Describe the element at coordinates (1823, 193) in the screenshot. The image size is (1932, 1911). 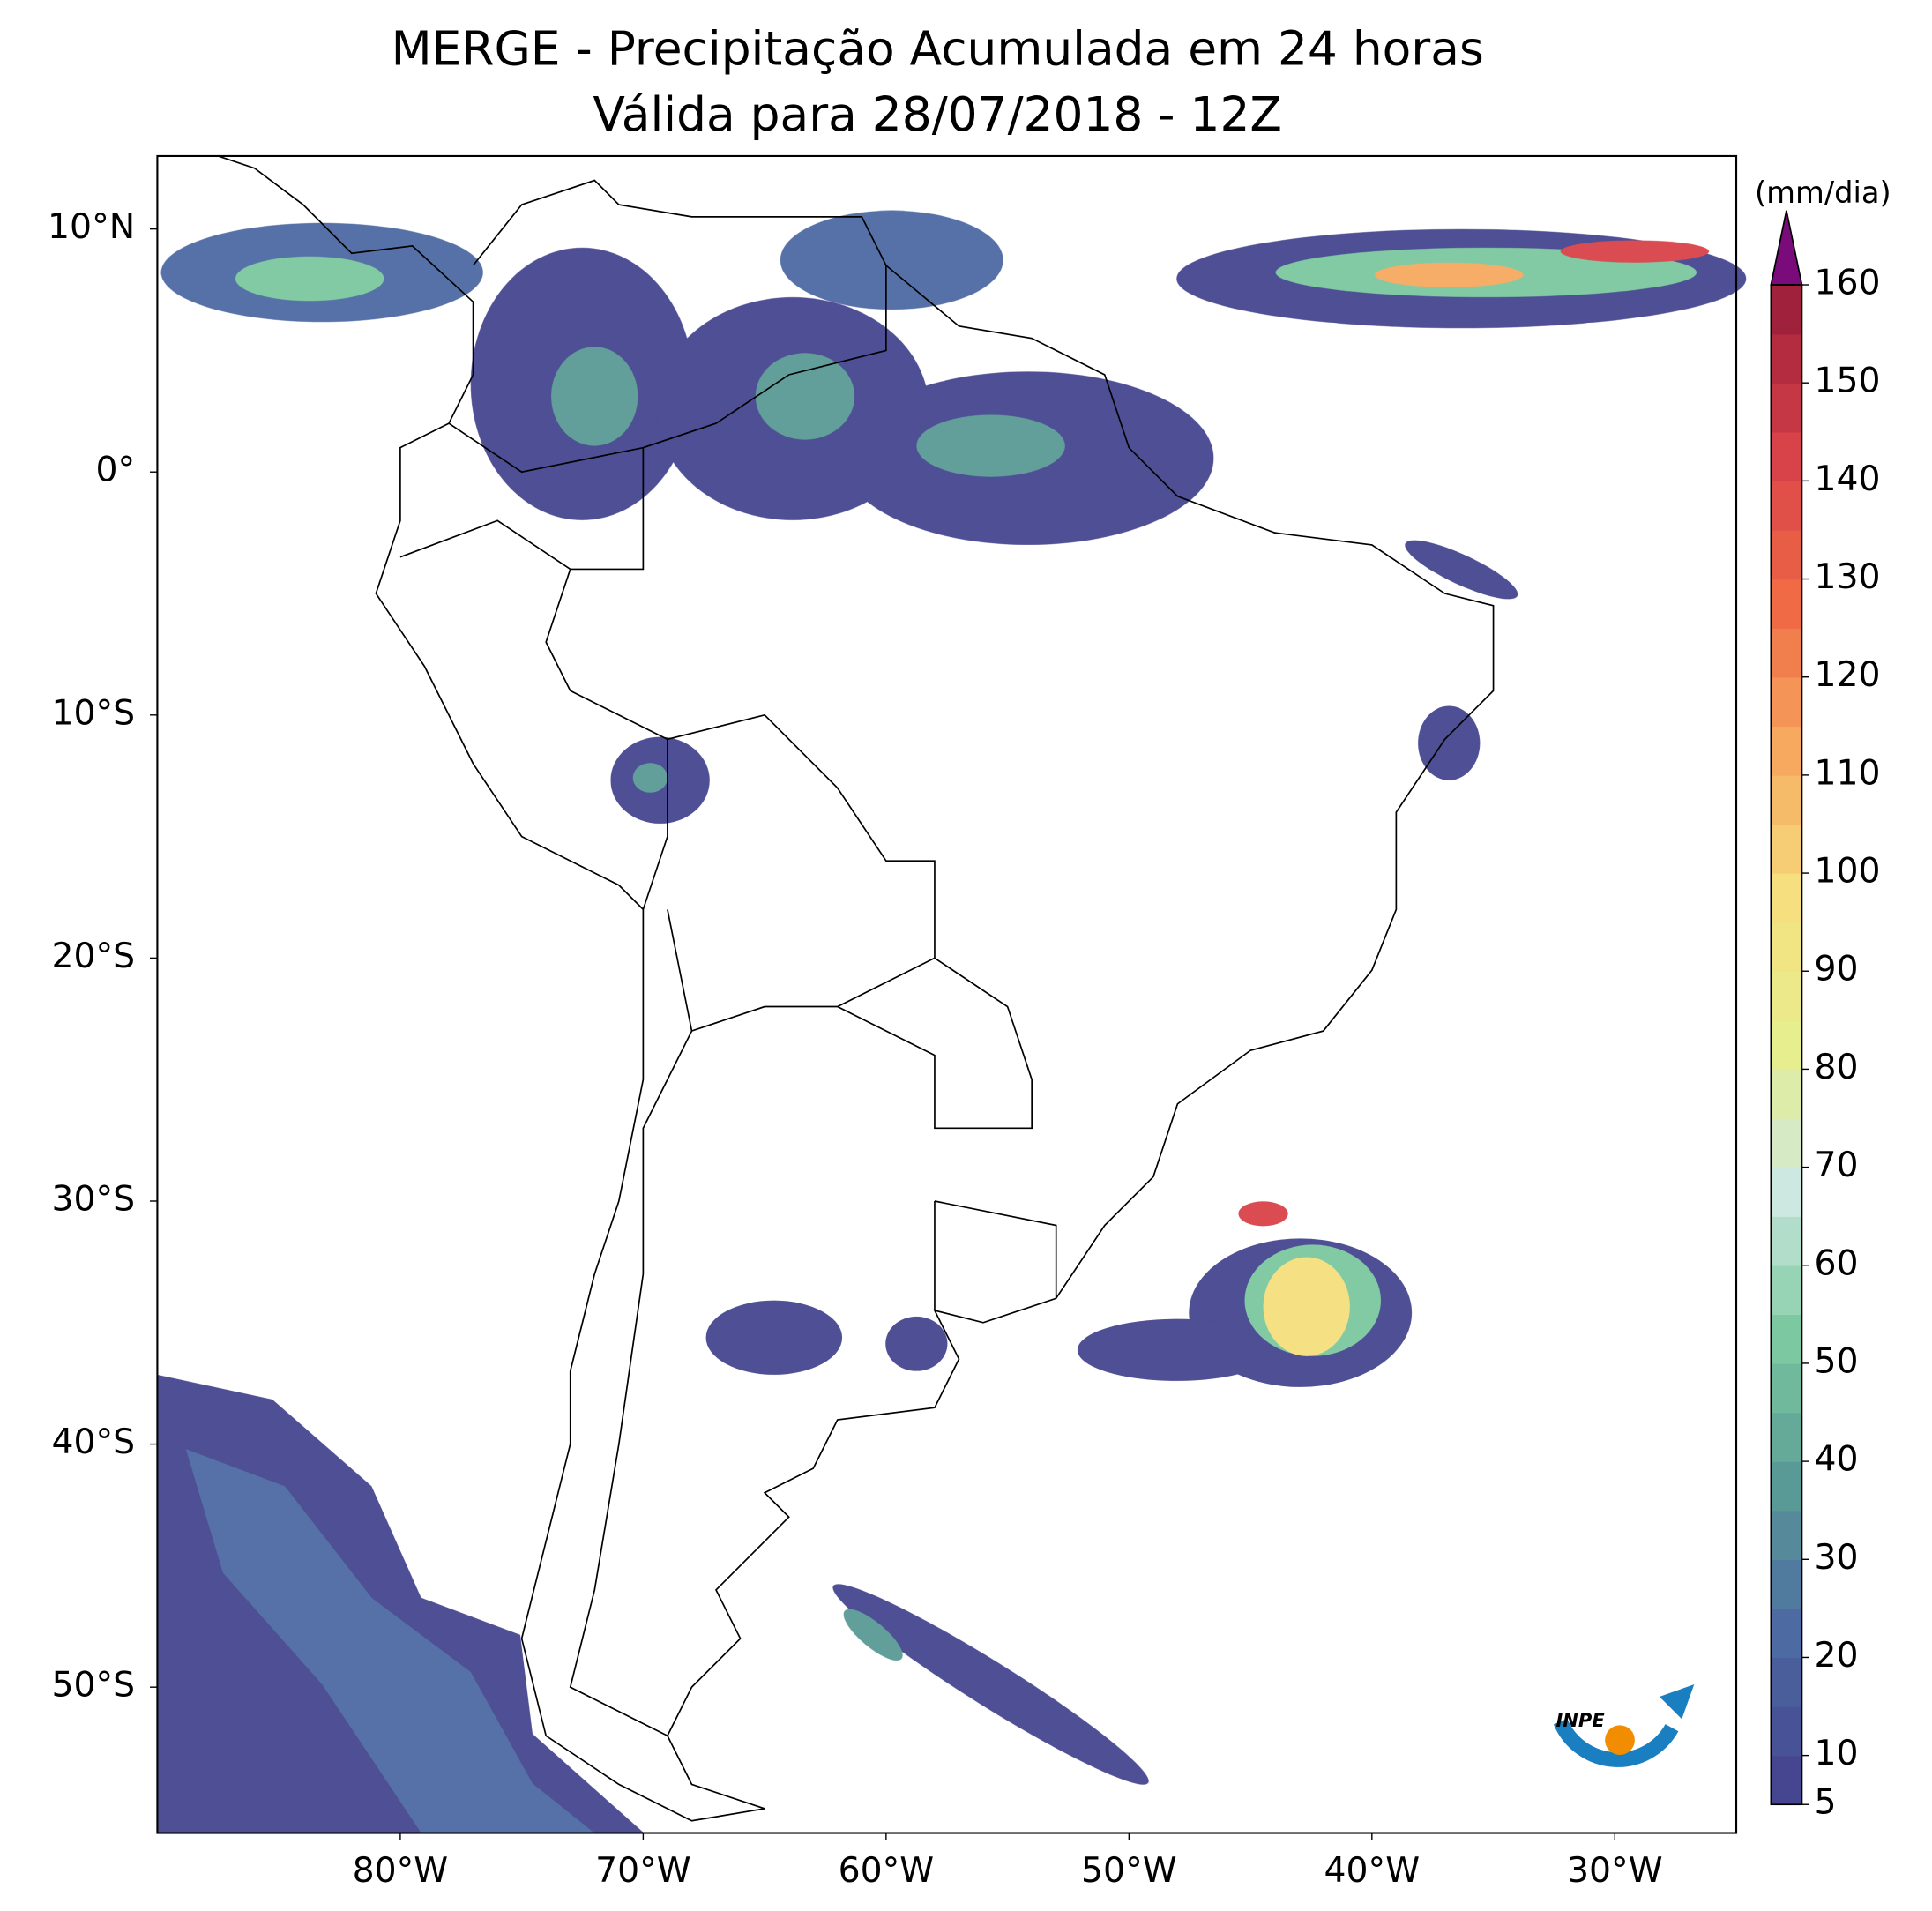
I see `colorbar-label: (mm/dia)` at that location.